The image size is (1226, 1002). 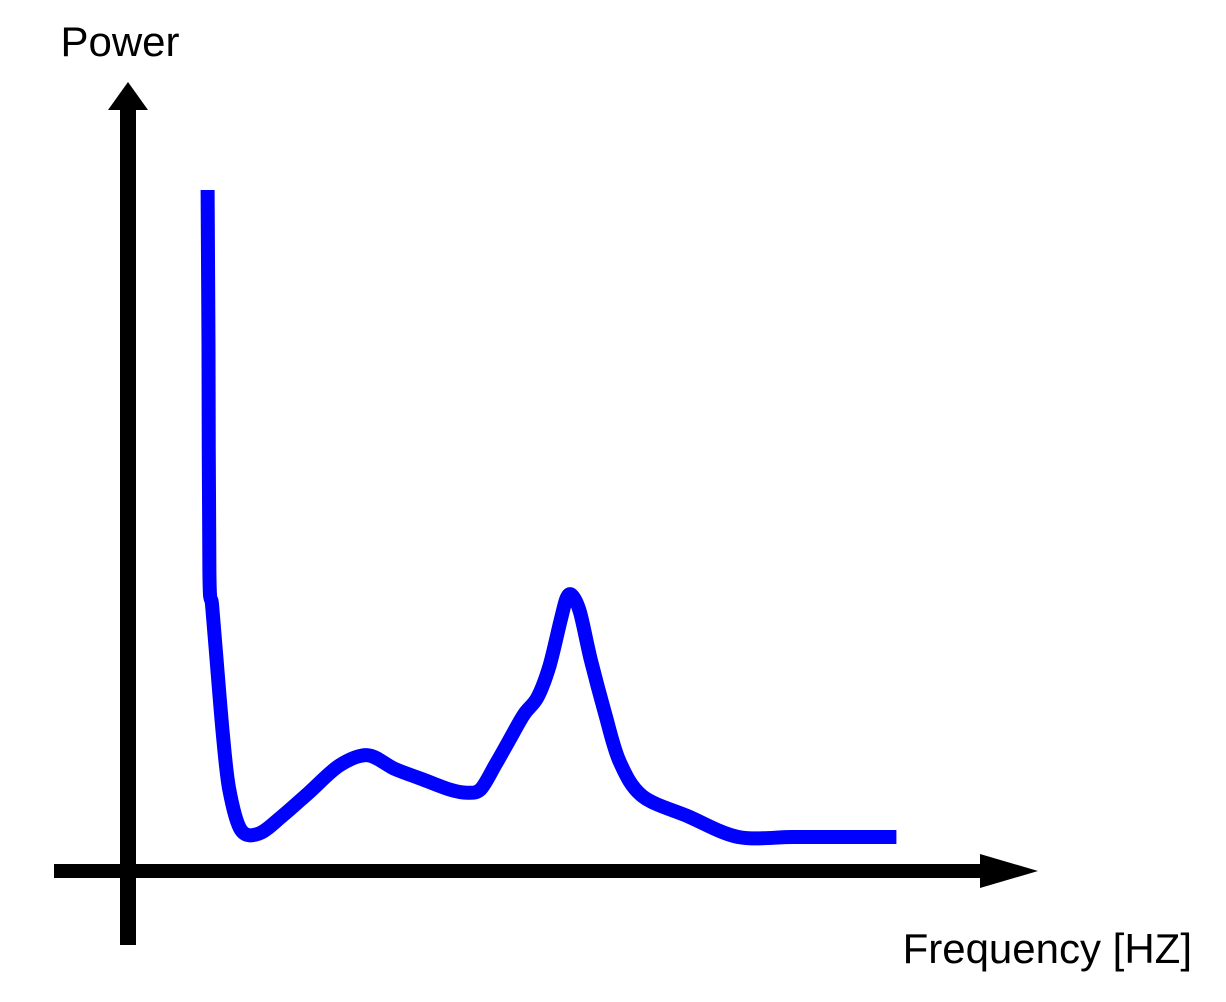 What do you see at coordinates (119, 41) in the screenshot?
I see `y-axis-label: Power` at bounding box center [119, 41].